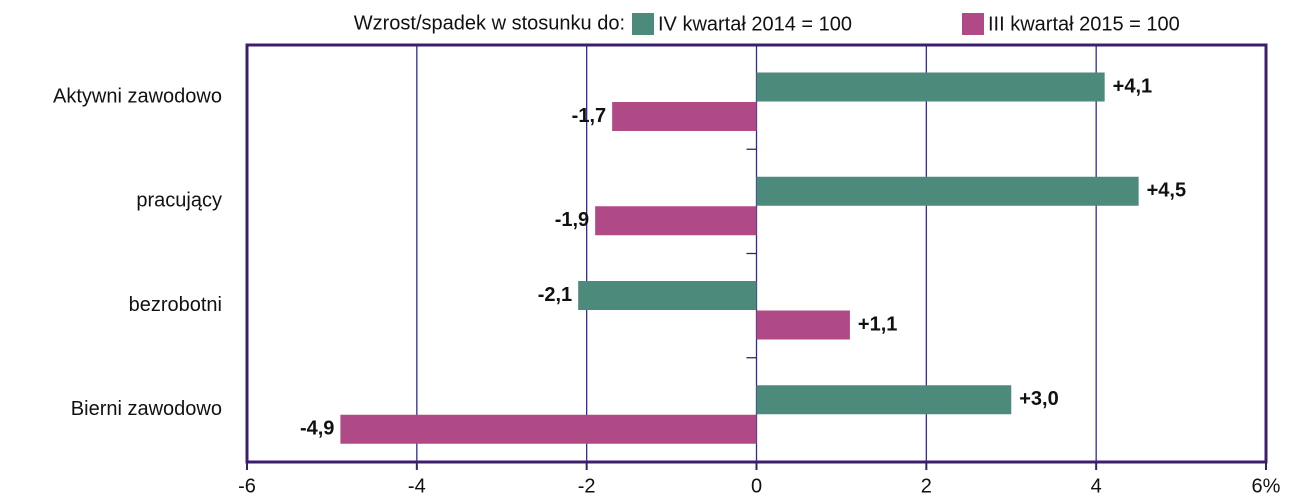 The image size is (1306, 497). What do you see at coordinates (1084, 24) in the screenshot?
I see `legend-label: III kwartał 2015 = 100` at bounding box center [1084, 24].